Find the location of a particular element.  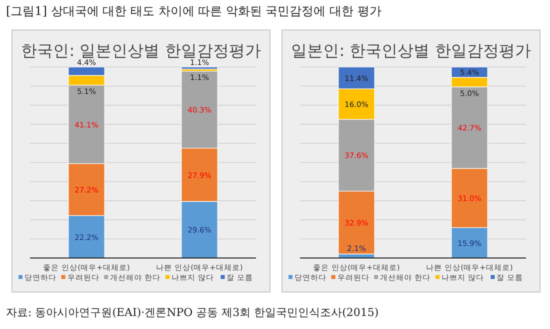

chart-title: 한국인: 일본인상별 한일감정평가 is located at coordinates (141, 50).